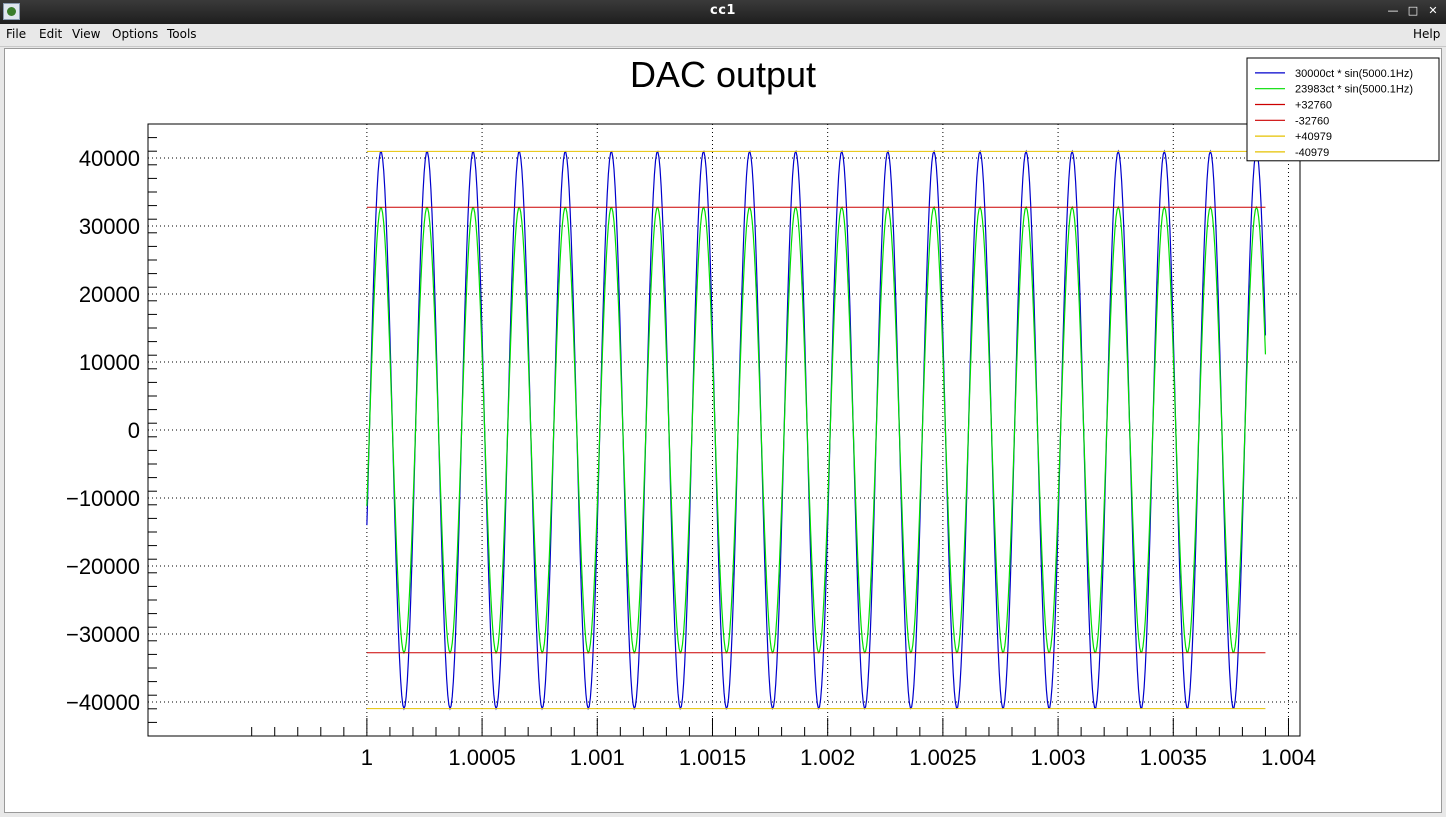 The width and height of the screenshot is (1446, 817). I want to click on root-app-icon, so click(11, 11).